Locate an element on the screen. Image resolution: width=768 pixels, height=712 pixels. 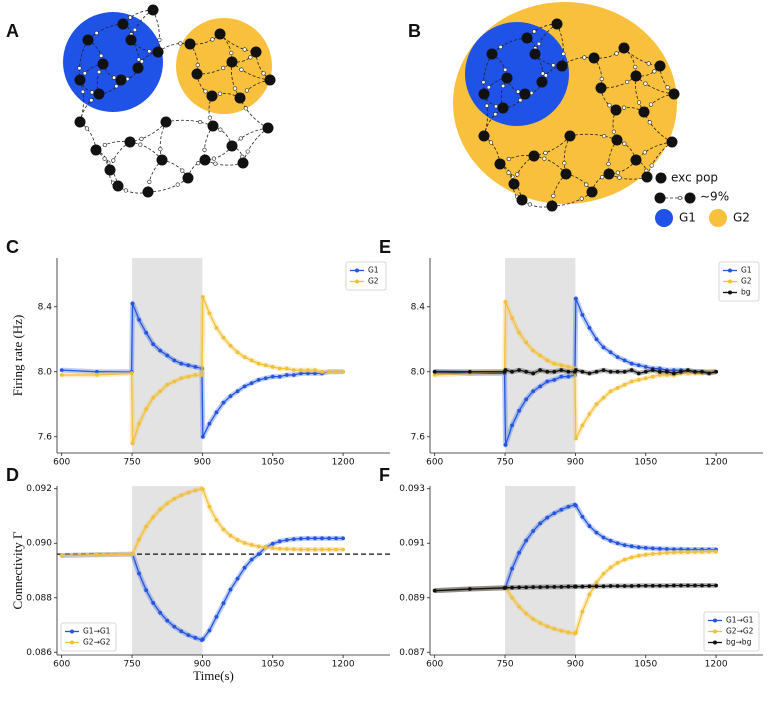
legend-label: G2 is located at coordinates (746, 281).